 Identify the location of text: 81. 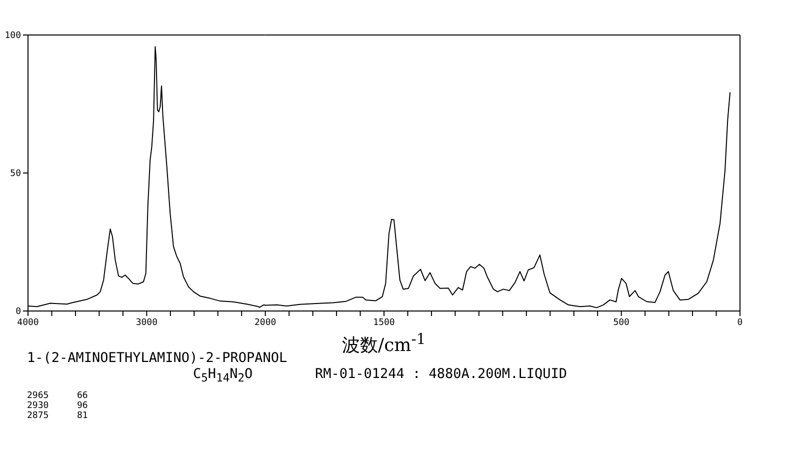
(82, 416).